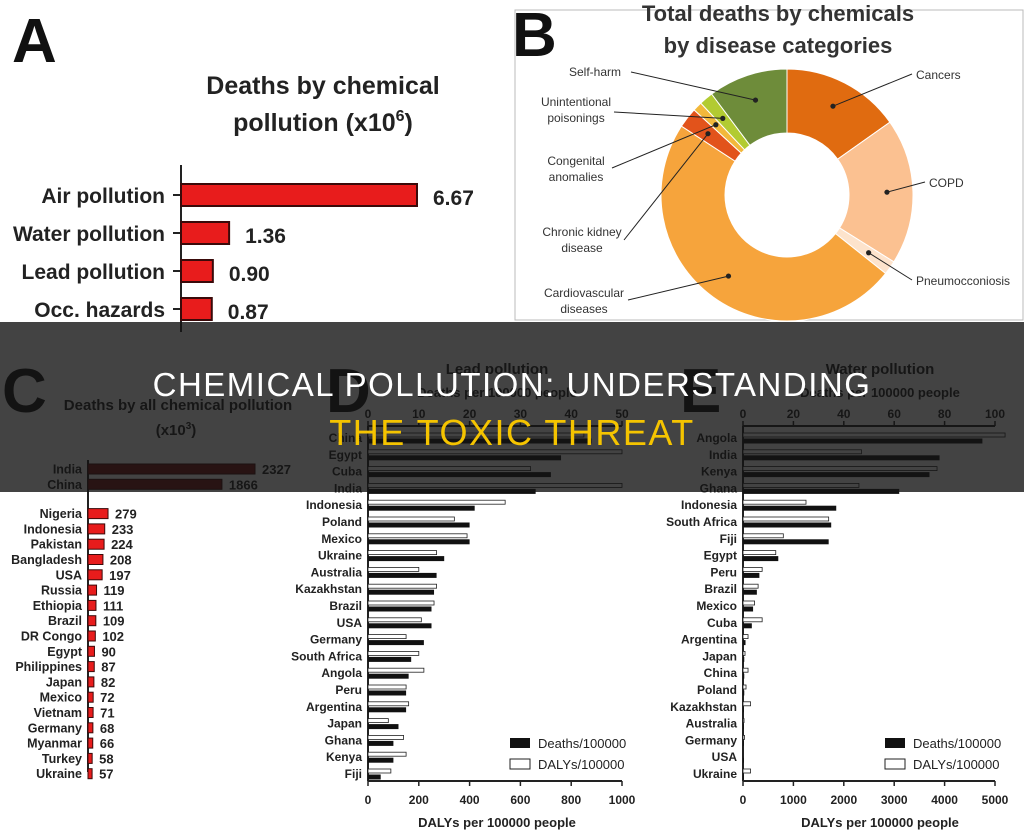  What do you see at coordinates (123, 529) in the screenshot?
I see `panel-c-value-label: 233` at bounding box center [123, 529].